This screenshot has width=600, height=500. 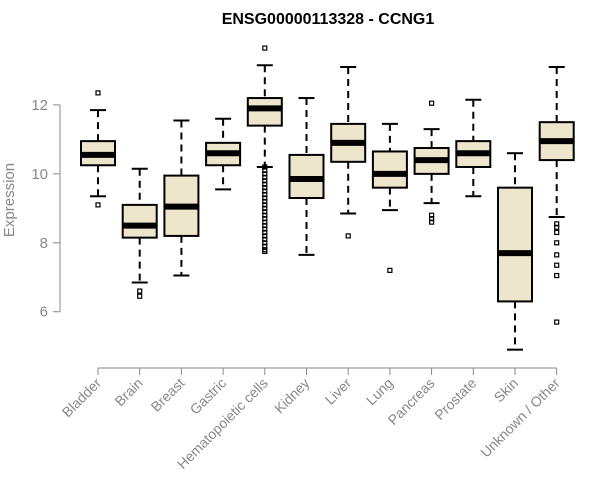 I want to click on y-tick-label: 12, so click(x=39, y=105).